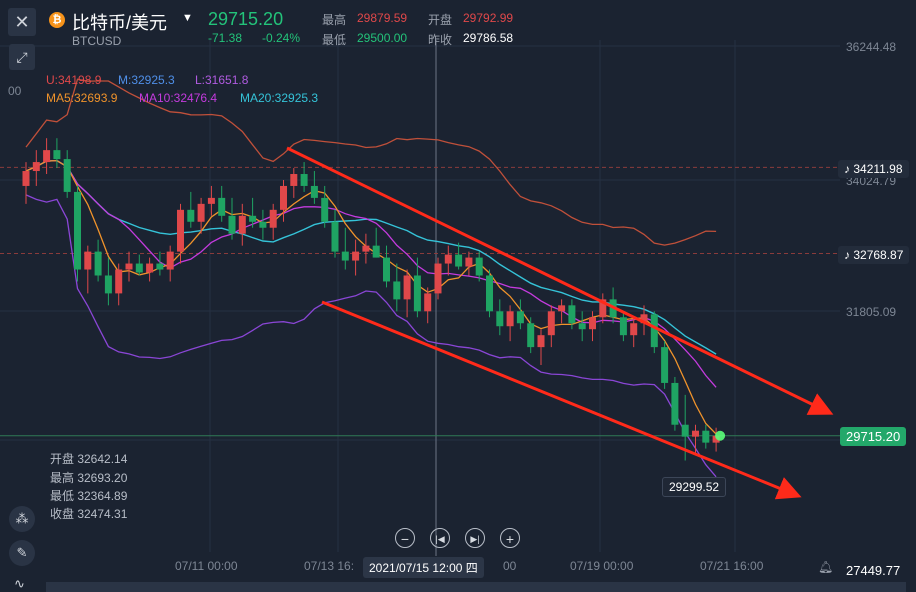 Image resolution: width=916 pixels, height=592 pixels. I want to click on period-tab-bar, so click(476, 587).